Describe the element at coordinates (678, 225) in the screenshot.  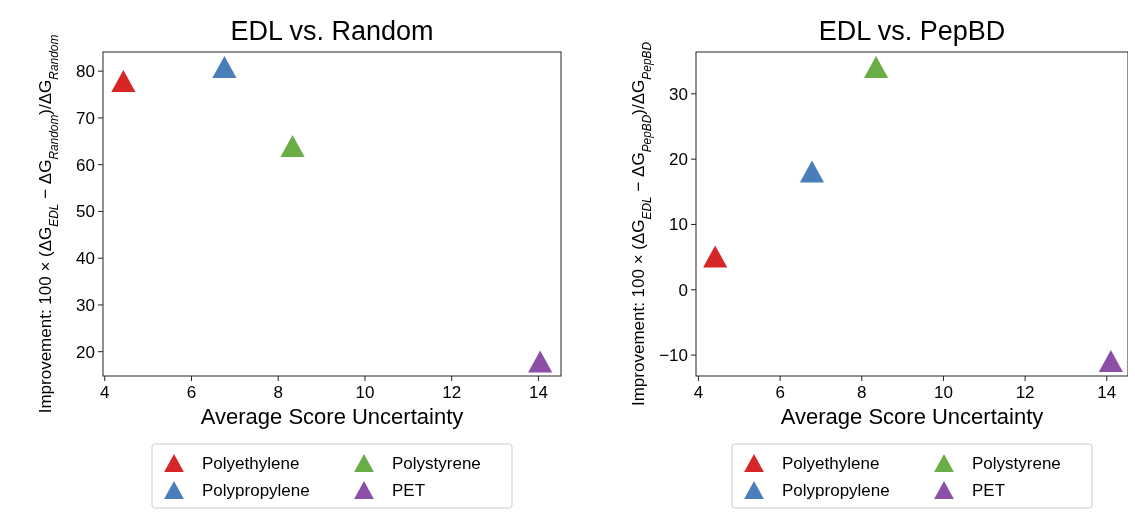
I see `y-tick-label: 10` at that location.